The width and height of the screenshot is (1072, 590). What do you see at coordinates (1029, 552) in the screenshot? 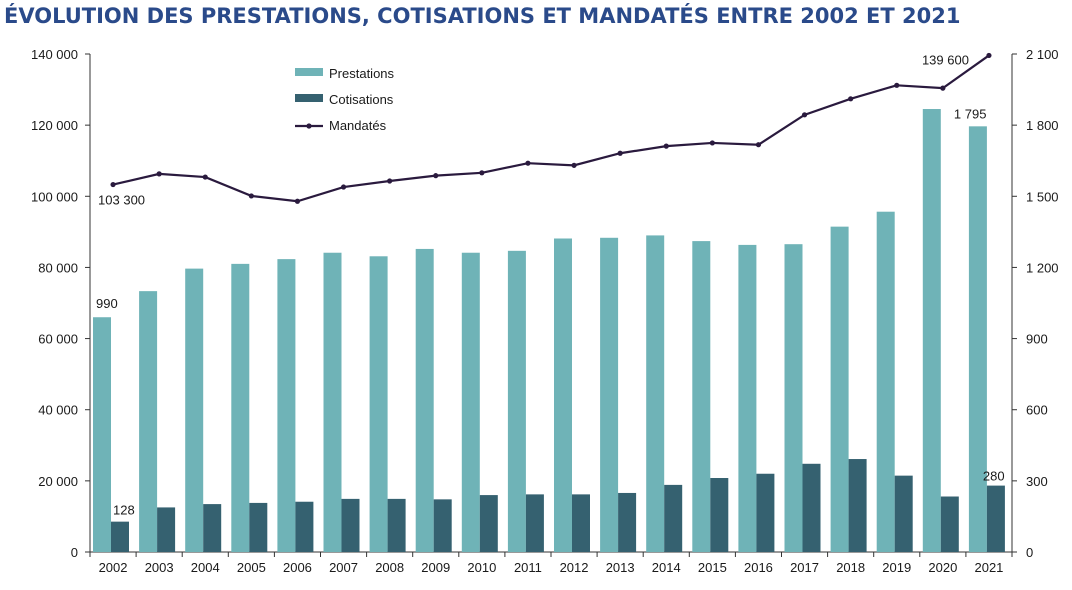
I see `right-tick-label: 0` at bounding box center [1029, 552].